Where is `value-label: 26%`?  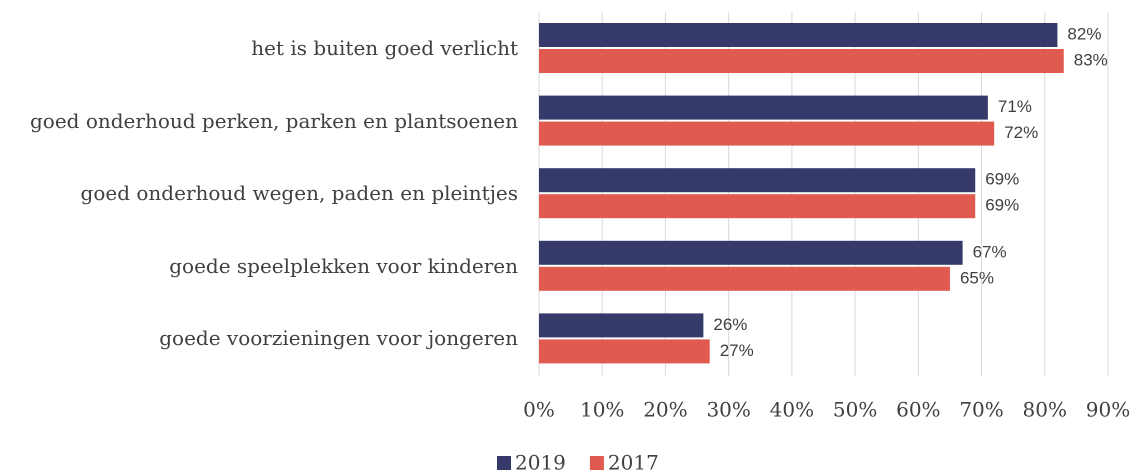 value-label: 26% is located at coordinates (730, 324).